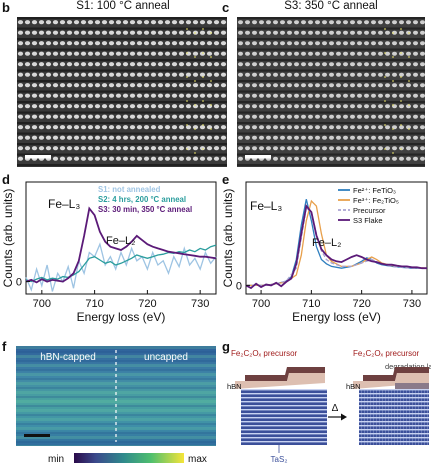 Image resolution: width=433 pixels, height=466 pixels. I want to click on panel-e-annotation-l2: Fe–L₂, so click(326, 243).